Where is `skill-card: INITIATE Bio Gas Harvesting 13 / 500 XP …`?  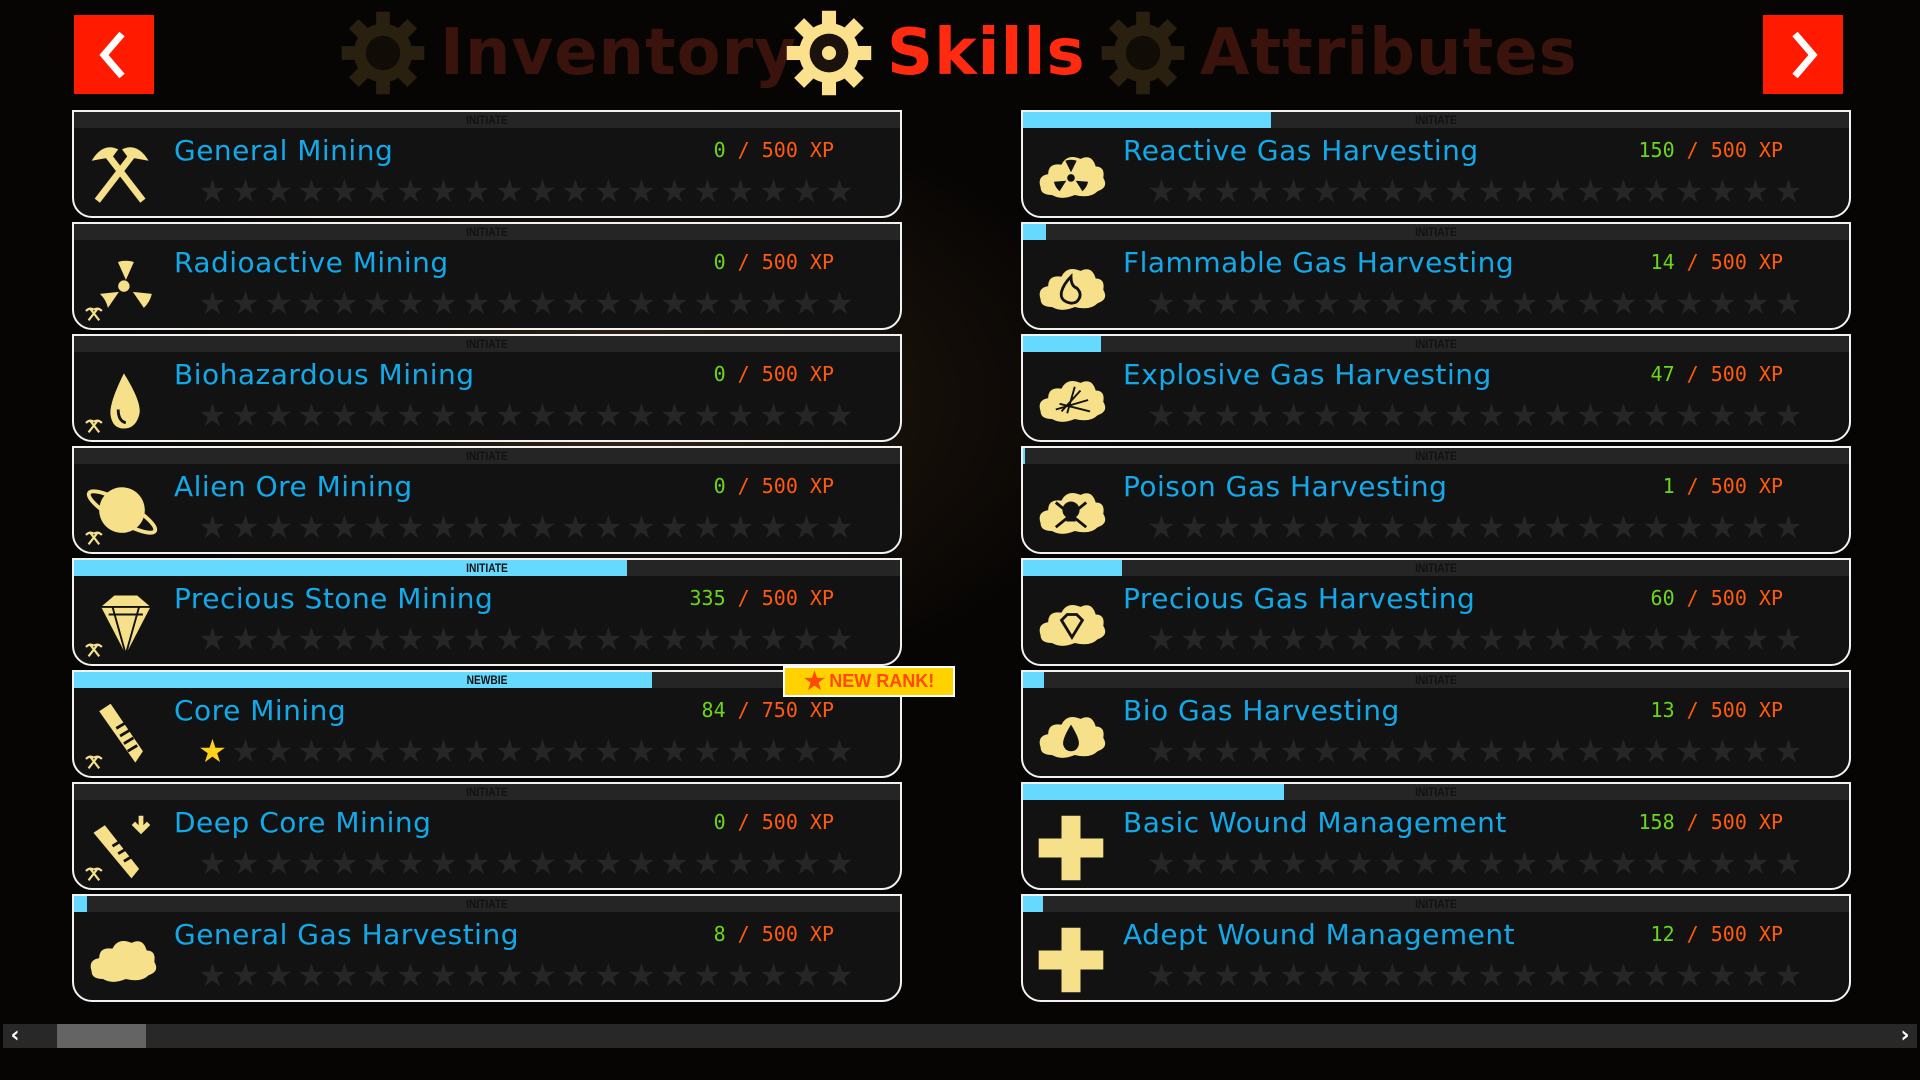
skill-card: INITIATE Bio Gas Harvesting 13 / 500 XP … is located at coordinates (1436, 724).